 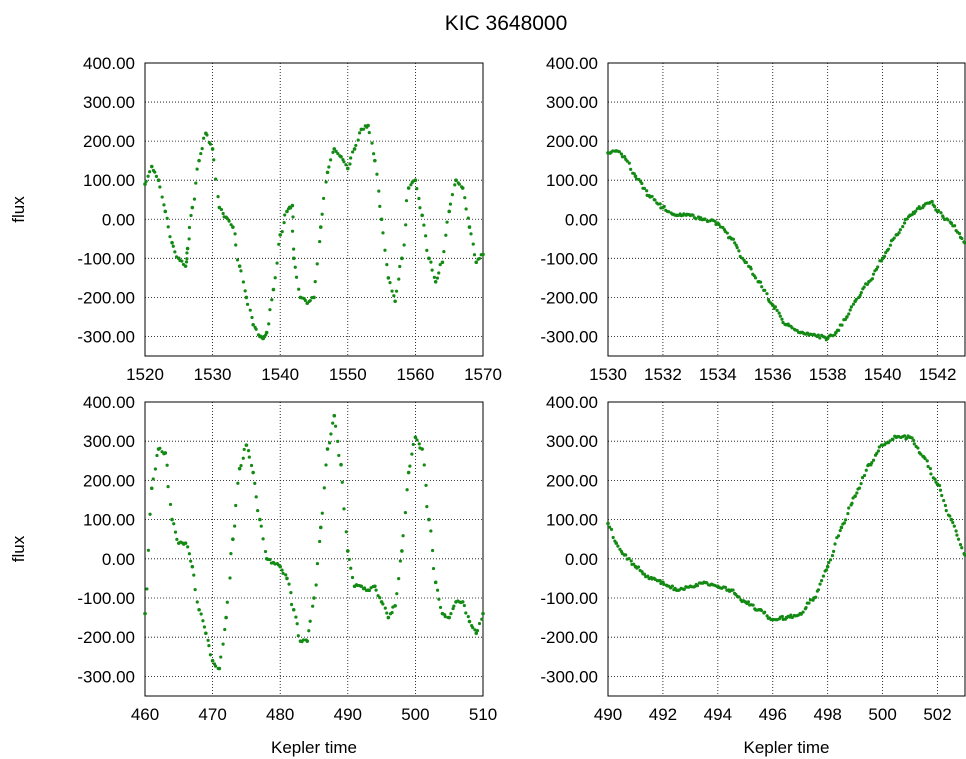 What do you see at coordinates (938, 374) in the screenshot?
I see `x-tick-label: 1542` at bounding box center [938, 374].